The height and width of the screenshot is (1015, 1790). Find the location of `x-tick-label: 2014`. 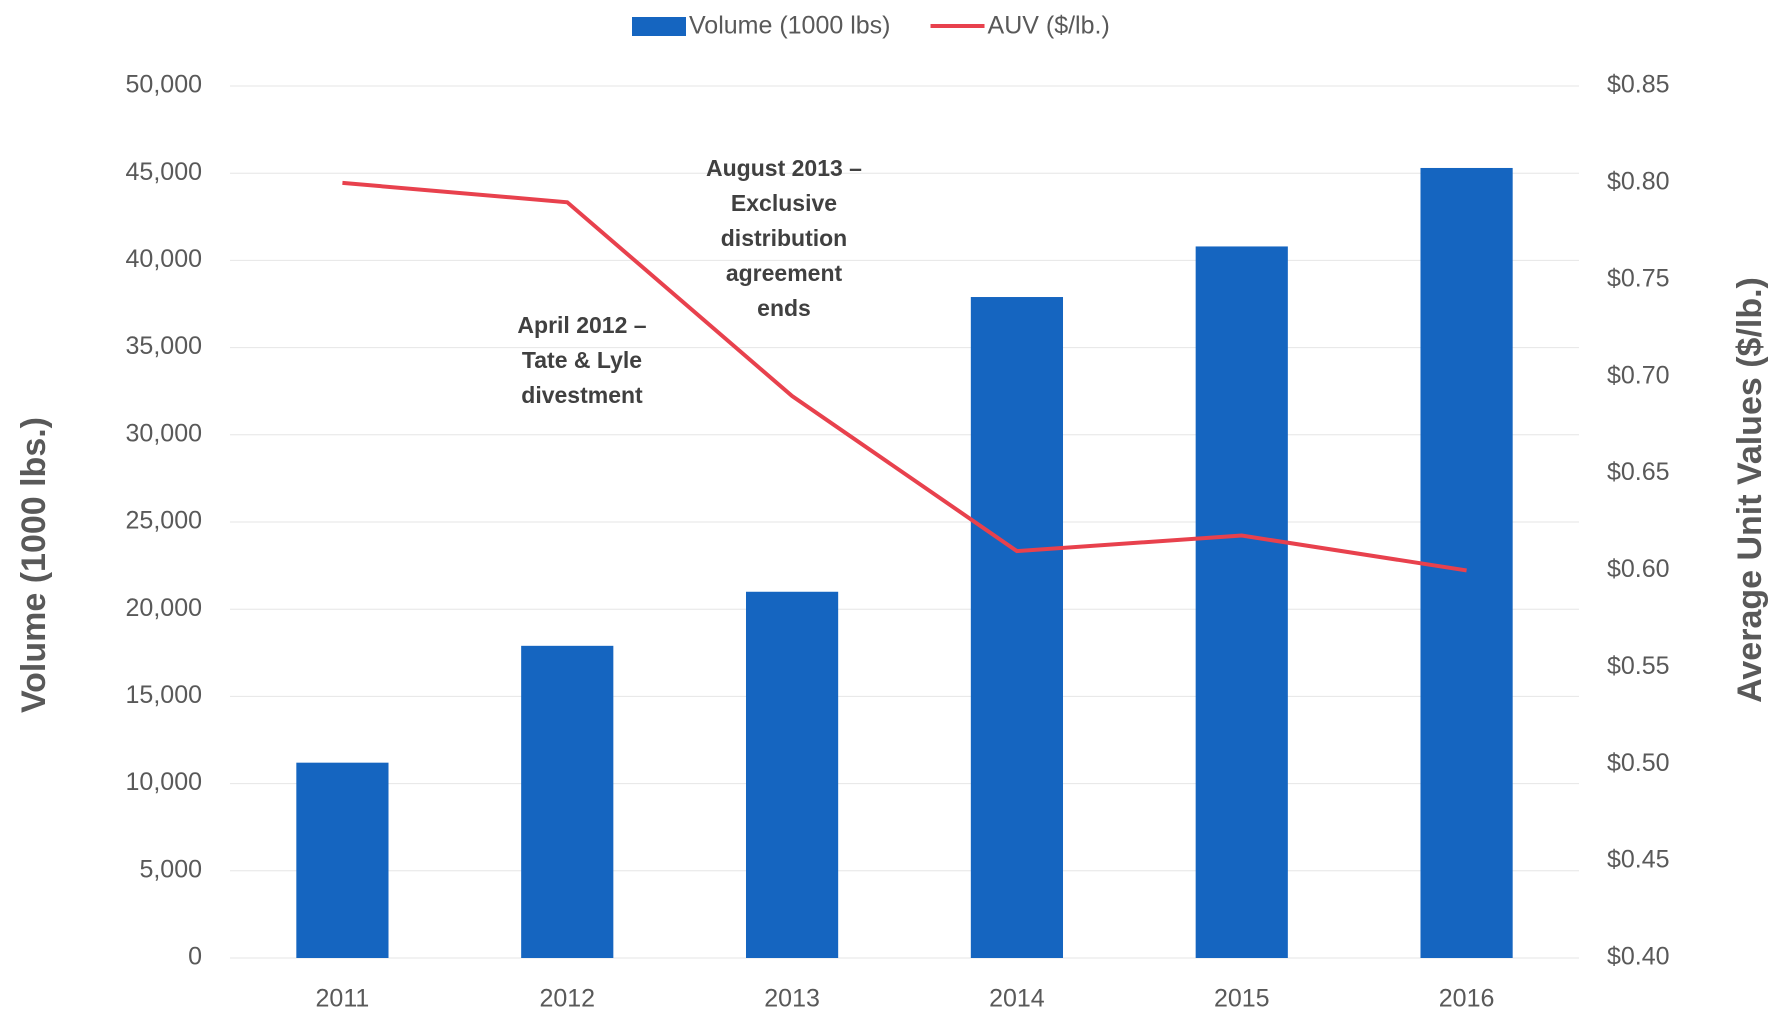

x-tick-label: 2014 is located at coordinates (1017, 999).